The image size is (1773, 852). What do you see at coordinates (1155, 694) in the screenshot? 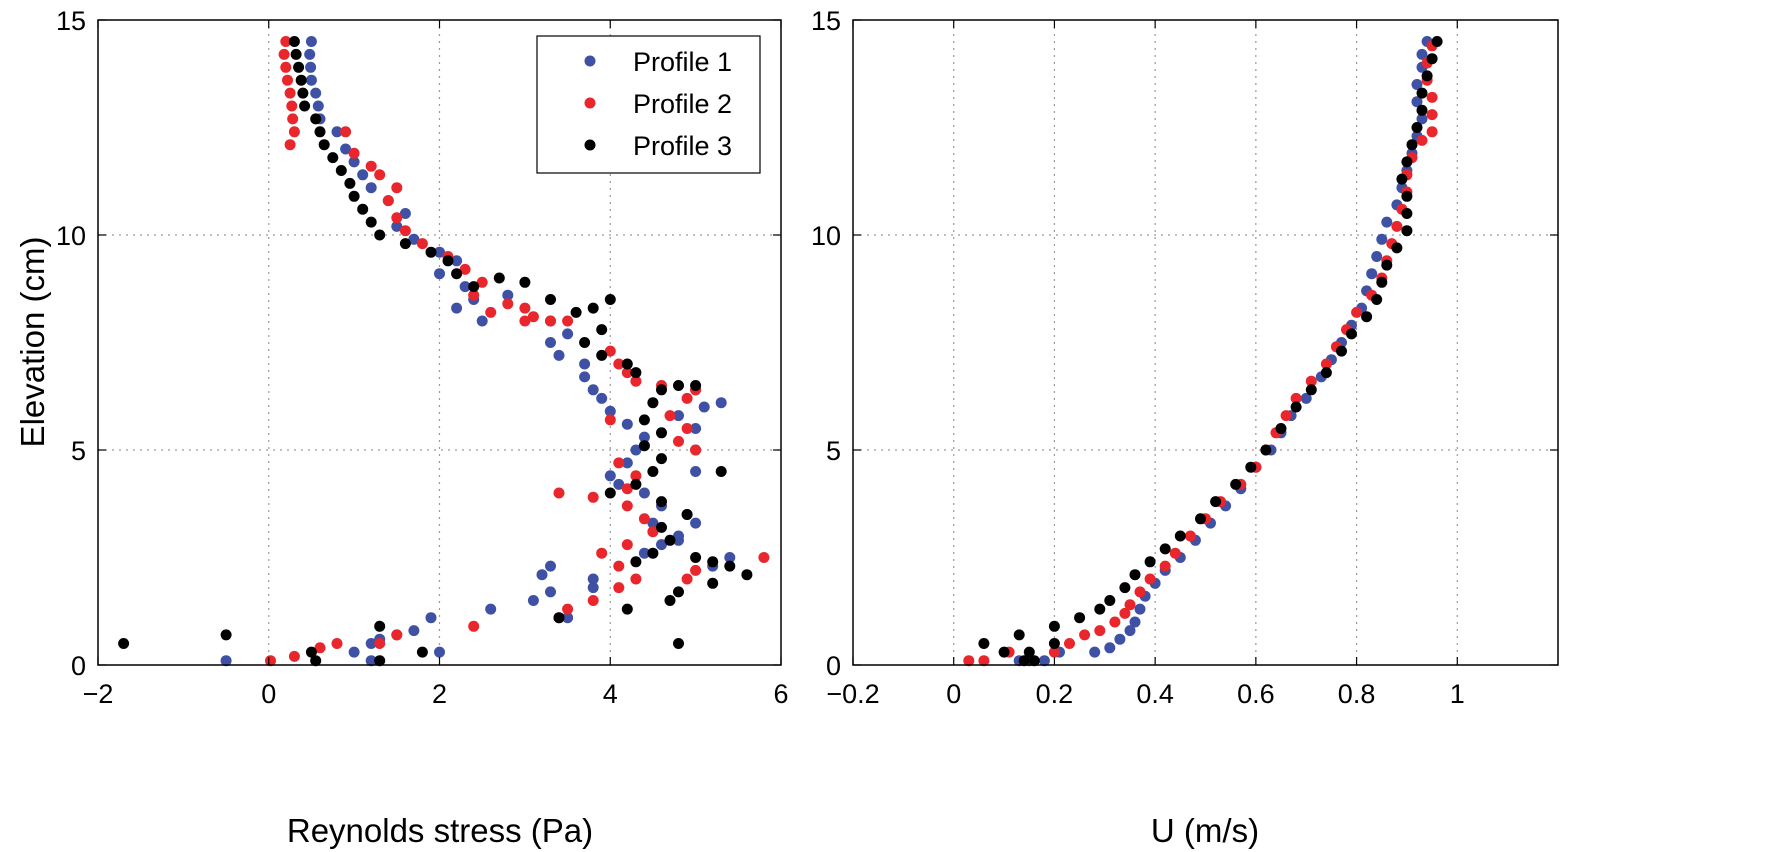
I see `right-x-tick-label: 0.4` at bounding box center [1155, 694].